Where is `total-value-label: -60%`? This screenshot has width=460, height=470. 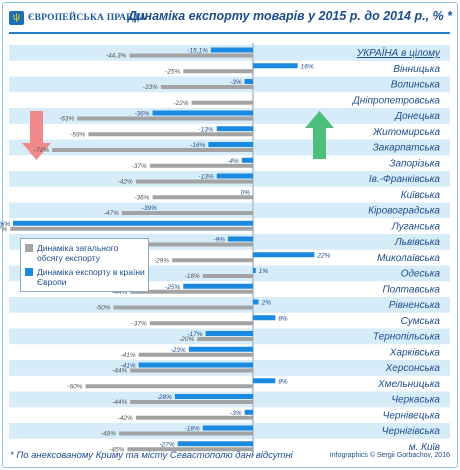
total-value-label: -60% is located at coordinates (74, 386).